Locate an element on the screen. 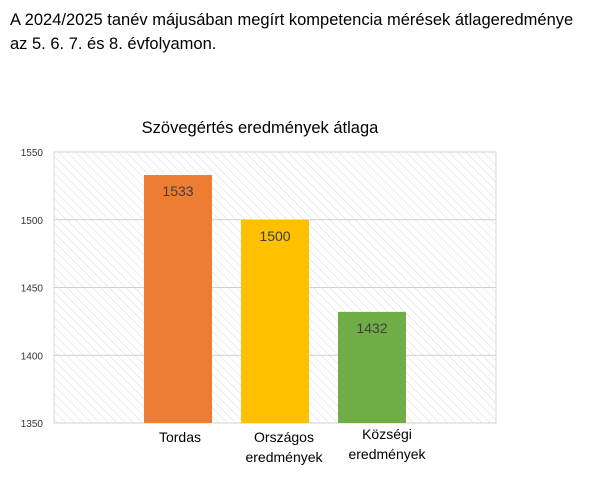 The width and height of the screenshot is (601, 480). x-category-label-1-1: eredmények is located at coordinates (284, 457).